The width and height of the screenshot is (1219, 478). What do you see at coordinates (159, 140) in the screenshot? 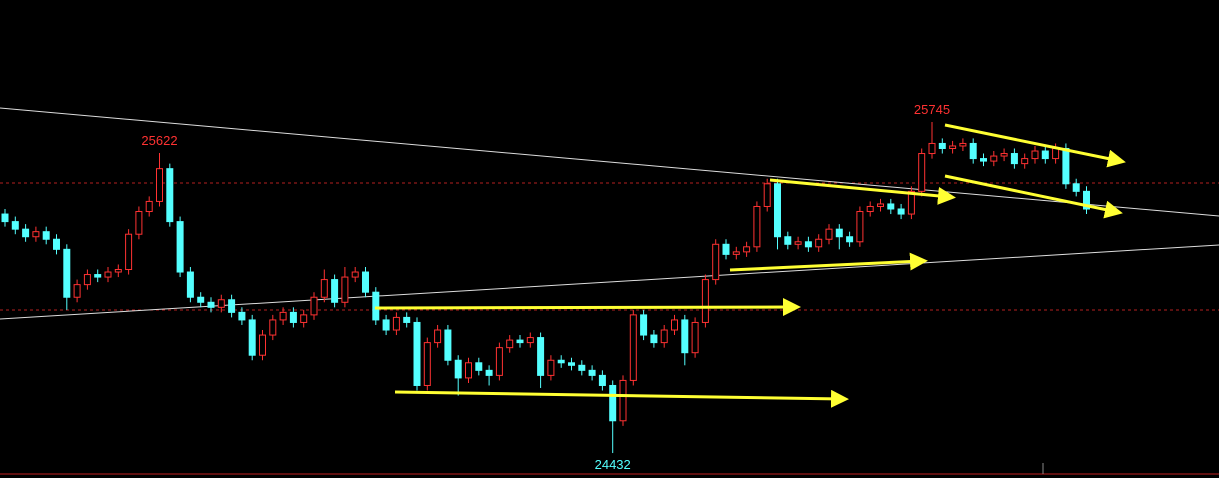
I see `extreme-label: 25622` at bounding box center [159, 140].